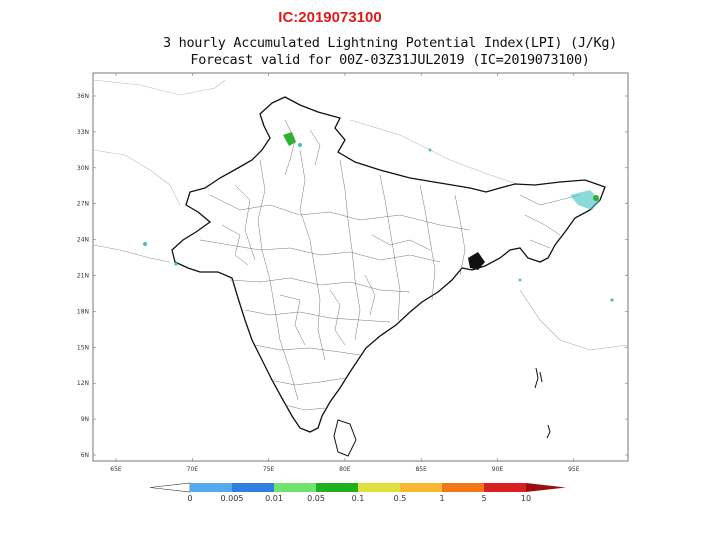 The width and height of the screenshot is (720, 540). I want to click on initial-condition-label: IC:2019073100, so click(330, 17).